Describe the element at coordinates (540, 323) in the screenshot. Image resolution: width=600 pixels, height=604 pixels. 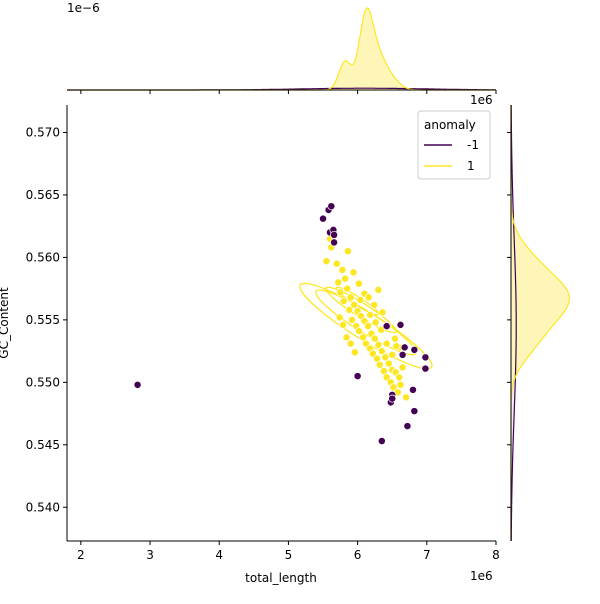
I see `right-kde-anomaly-1-fill` at that location.